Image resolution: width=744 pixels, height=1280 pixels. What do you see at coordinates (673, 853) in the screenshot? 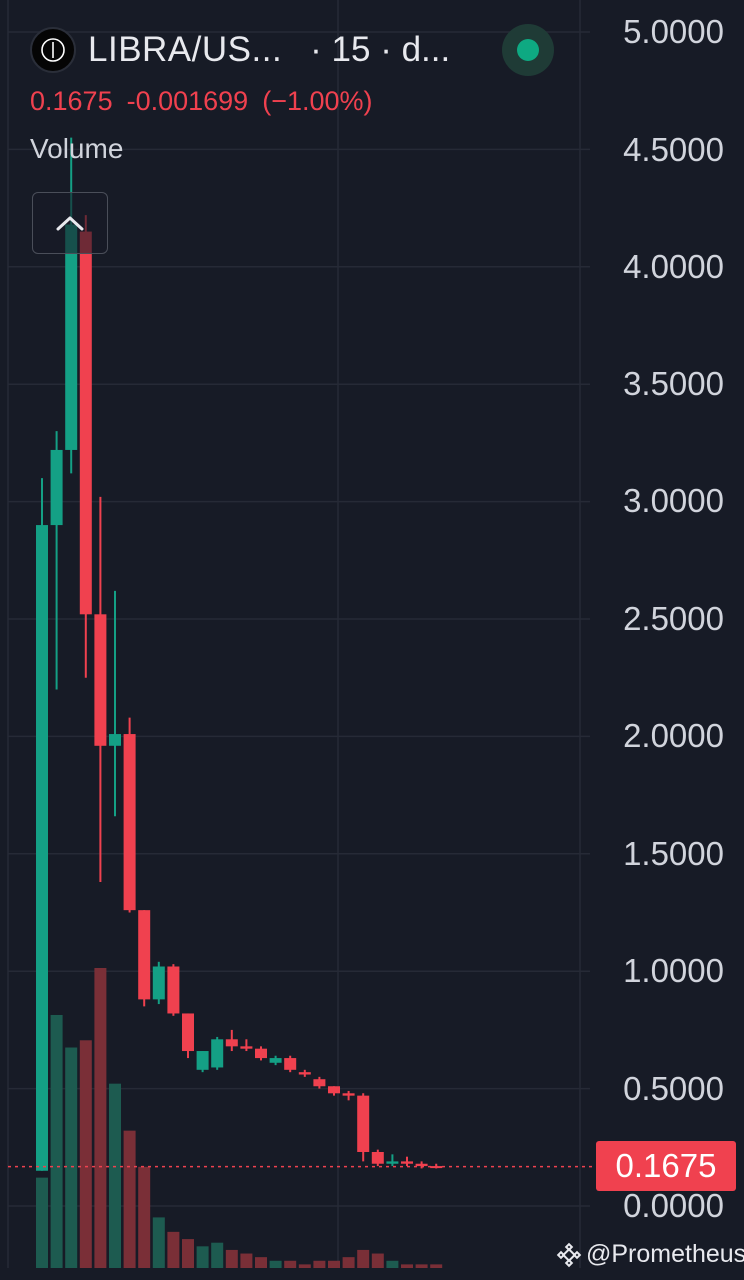
I see `price-axis-label: 1.5000` at bounding box center [673, 853].